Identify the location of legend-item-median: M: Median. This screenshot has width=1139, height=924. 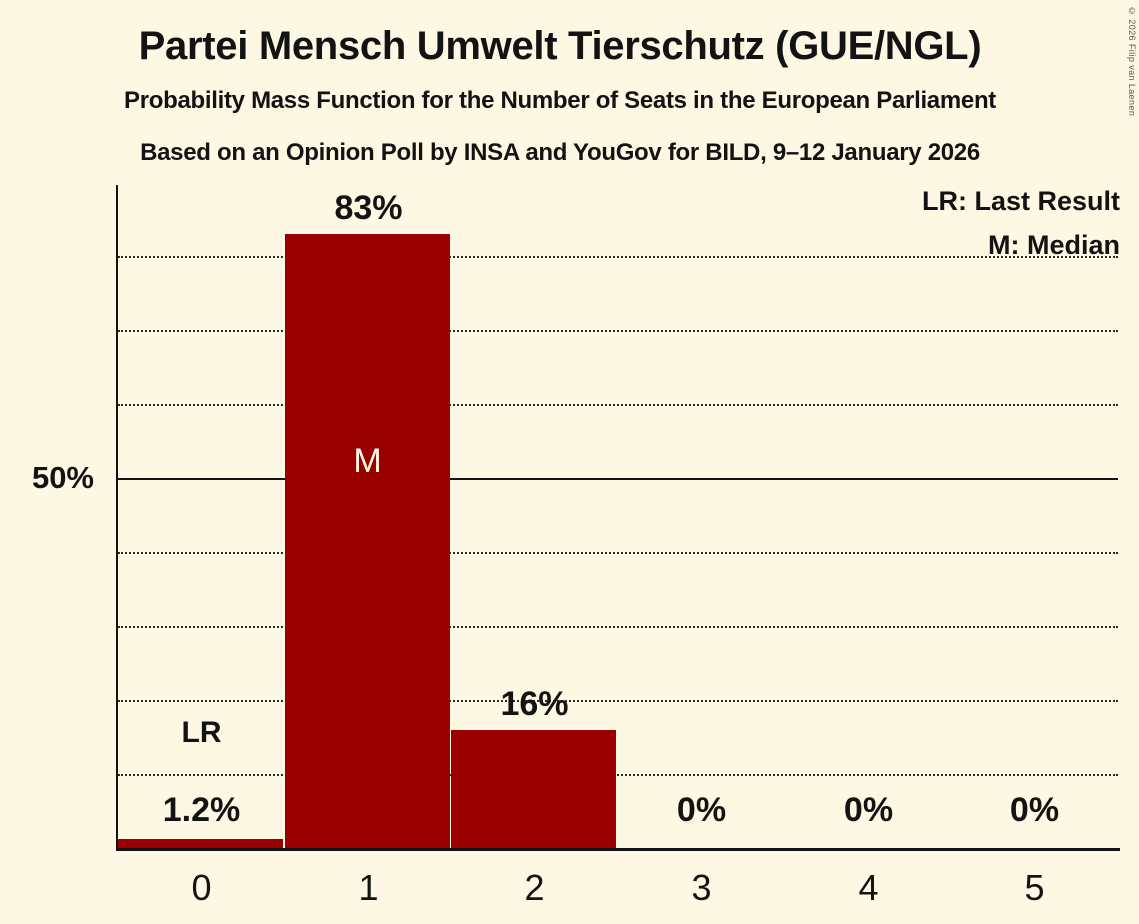
(1054, 245).